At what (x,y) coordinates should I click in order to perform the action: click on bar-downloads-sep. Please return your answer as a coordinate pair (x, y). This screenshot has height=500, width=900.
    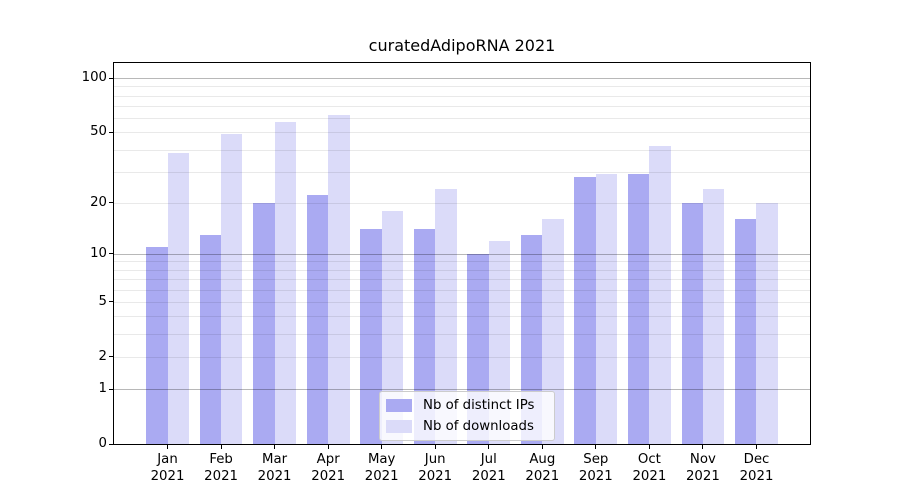
    Looking at the image, I should click on (606, 309).